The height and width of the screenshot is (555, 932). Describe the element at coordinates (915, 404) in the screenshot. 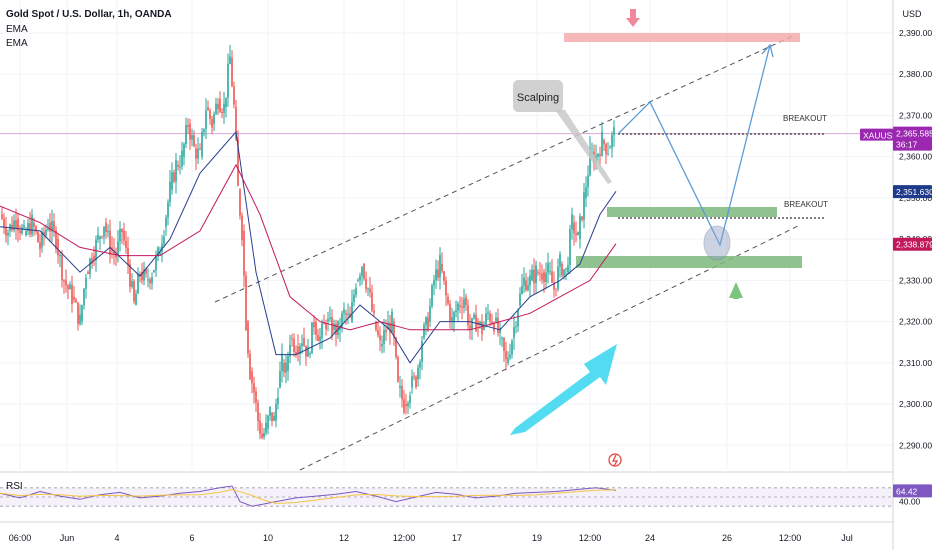

I see `price-tick-label: 2,300.000` at that location.